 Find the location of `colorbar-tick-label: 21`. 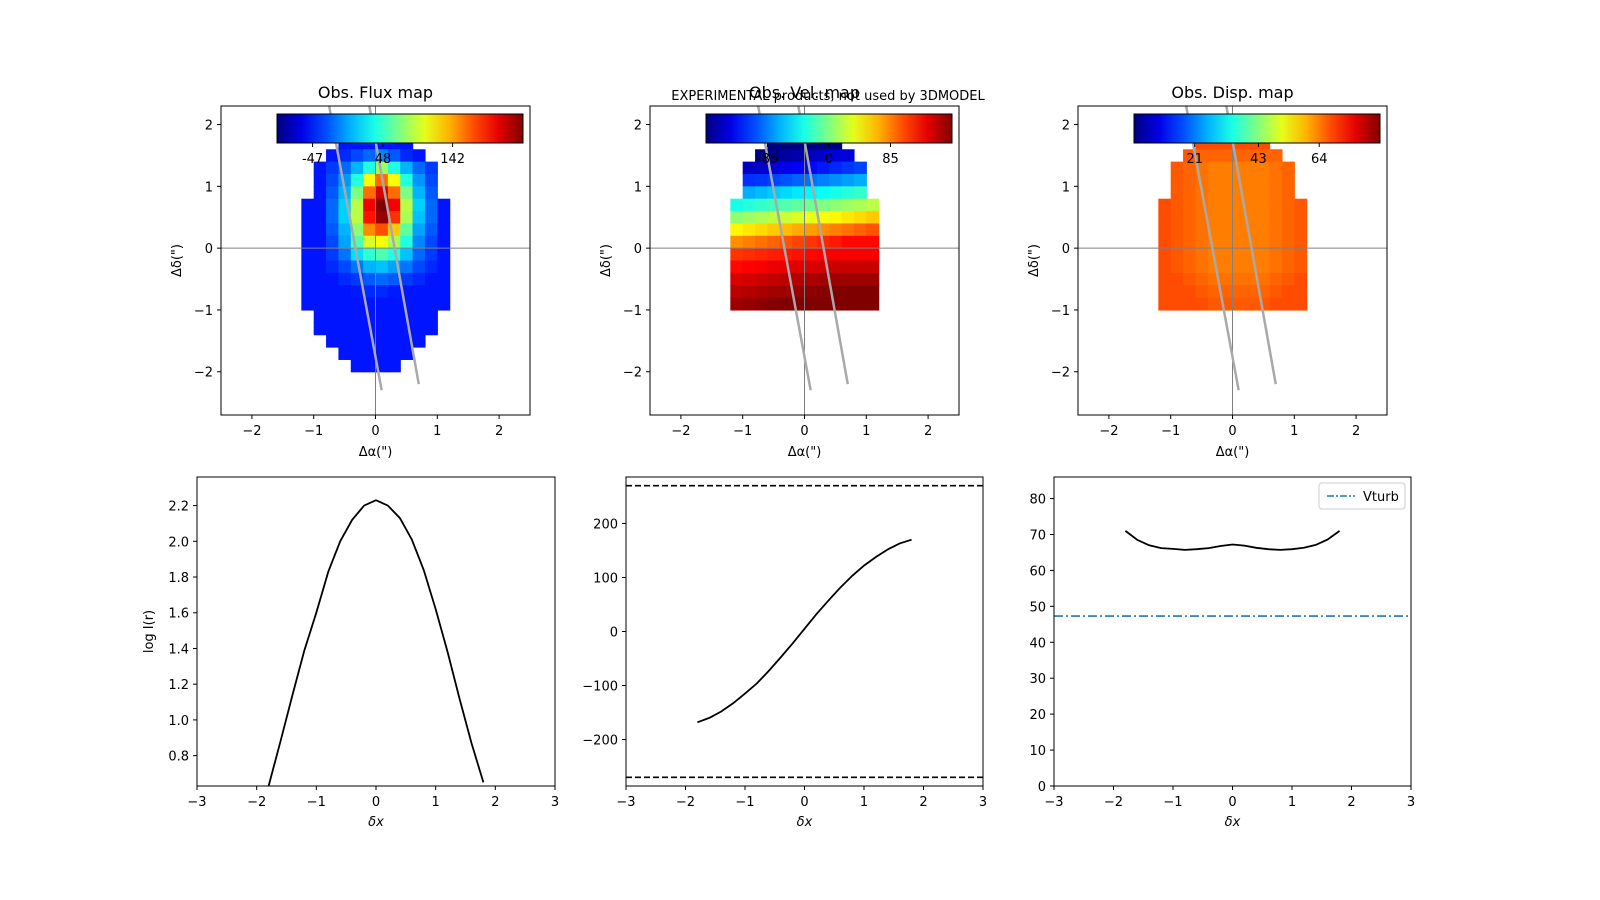

colorbar-tick-label: 21 is located at coordinates (1195, 159).